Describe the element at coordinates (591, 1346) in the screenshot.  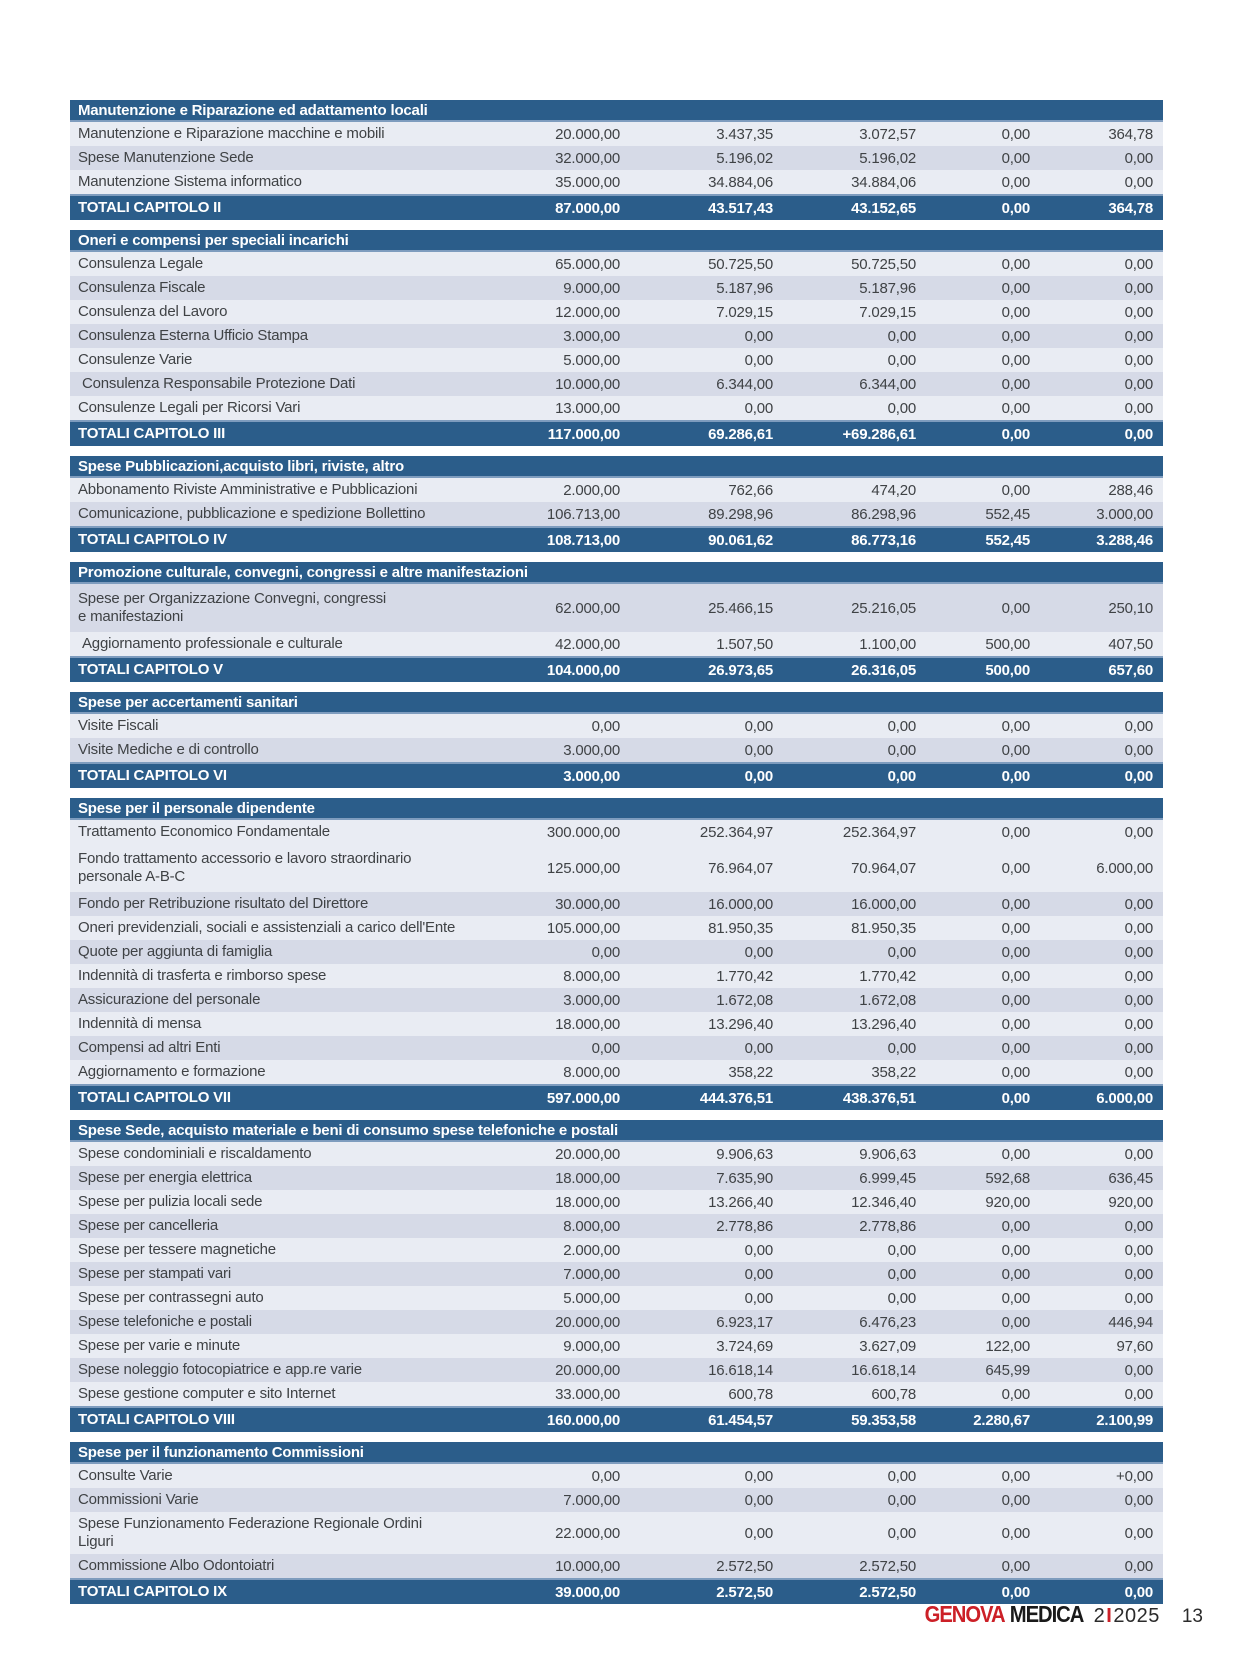
I see `cell-value-col1: 9.000,00` at that location.